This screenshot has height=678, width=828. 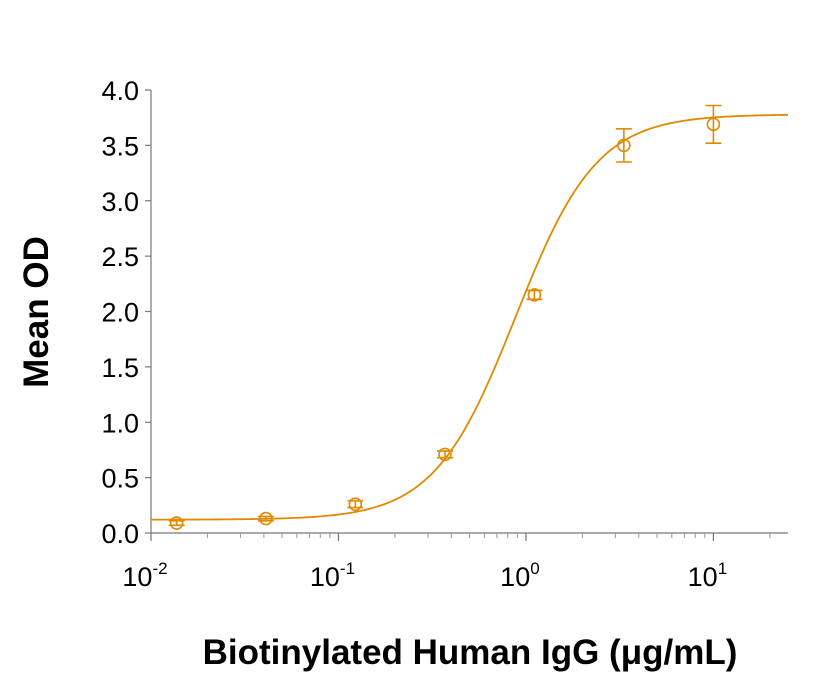 What do you see at coordinates (120, 313) in the screenshot?
I see `y-tick-label: 2.0` at bounding box center [120, 313].